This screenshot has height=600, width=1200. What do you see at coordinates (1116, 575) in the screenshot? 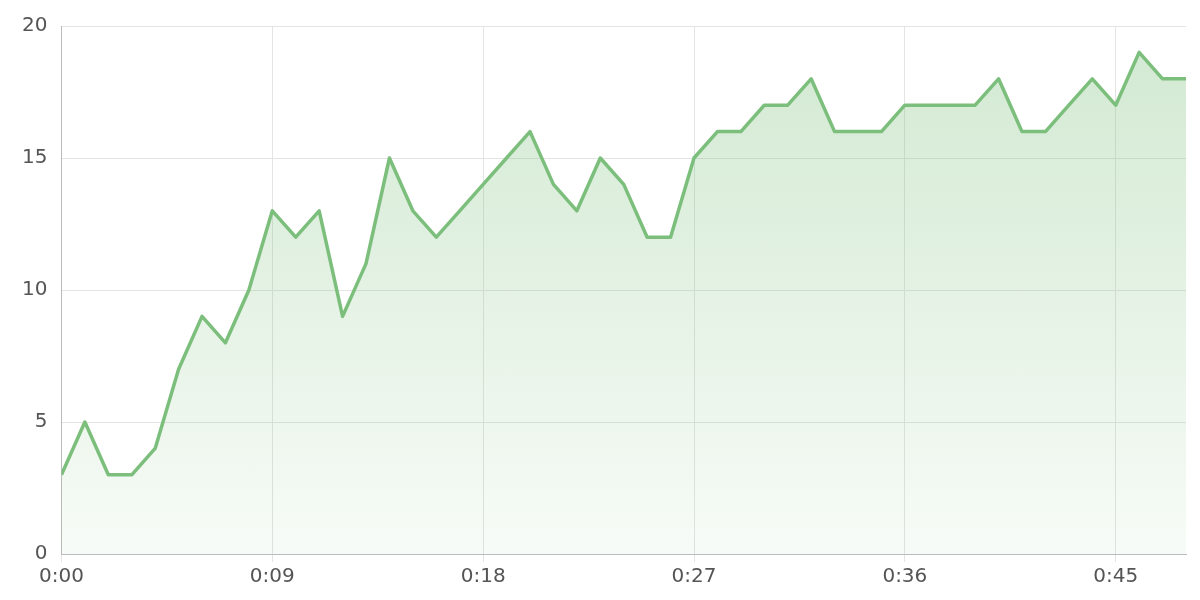
I see `x-tick-label: 0:45` at bounding box center [1116, 575].